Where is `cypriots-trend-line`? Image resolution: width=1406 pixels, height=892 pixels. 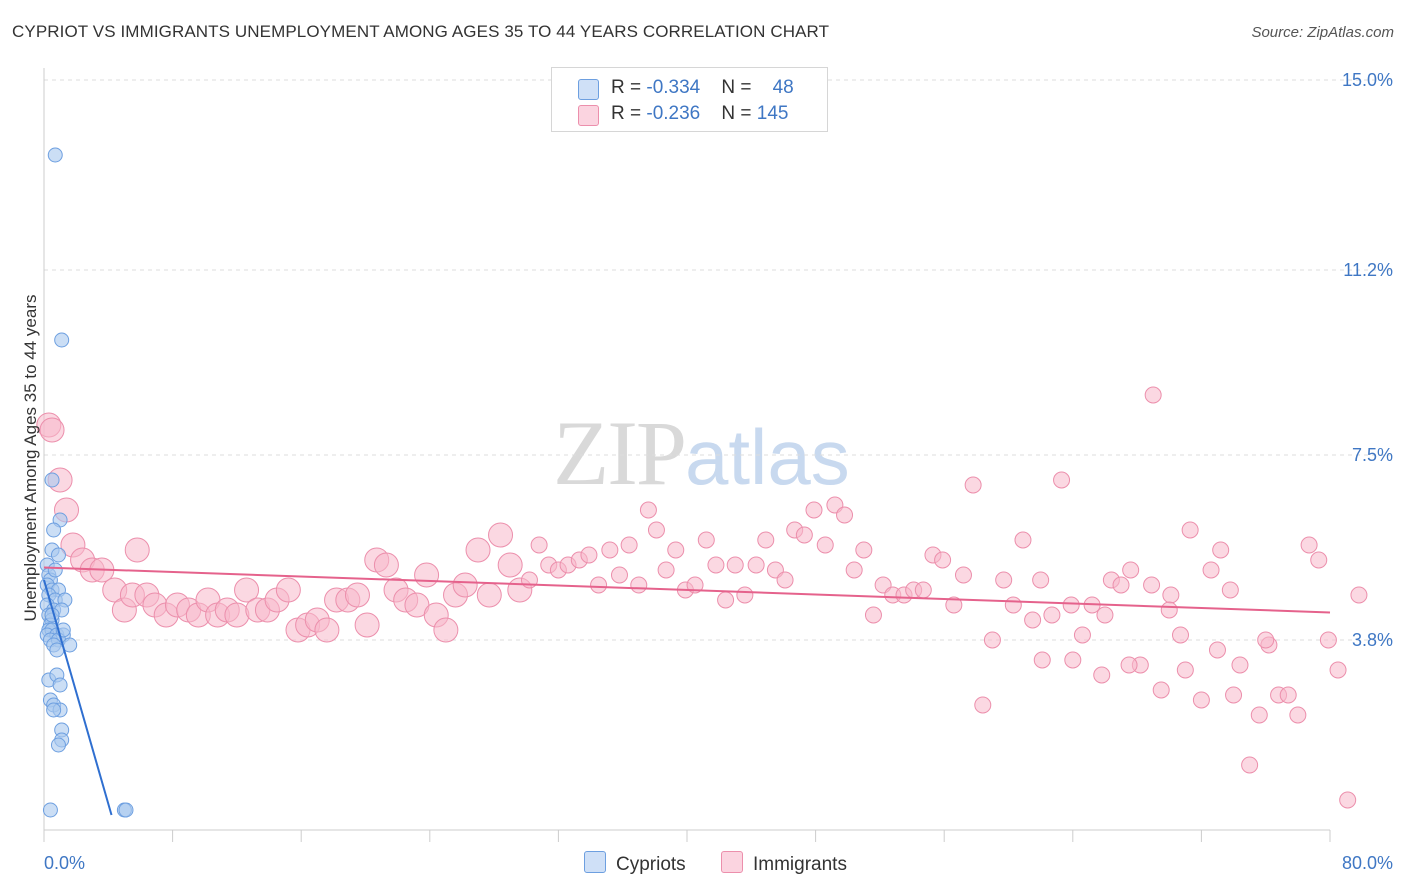 cypriots-trend-line is located at coordinates (78, 697).